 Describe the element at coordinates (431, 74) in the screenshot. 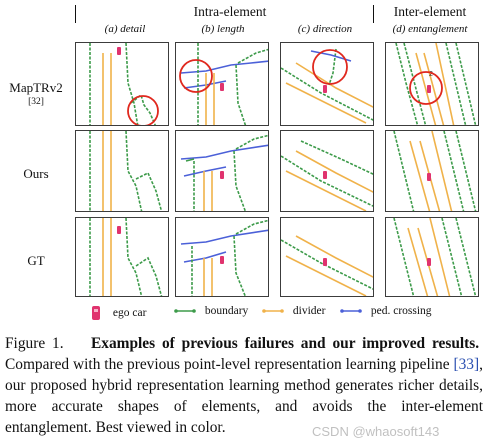

I see `entanglement-marker: 2` at that location.